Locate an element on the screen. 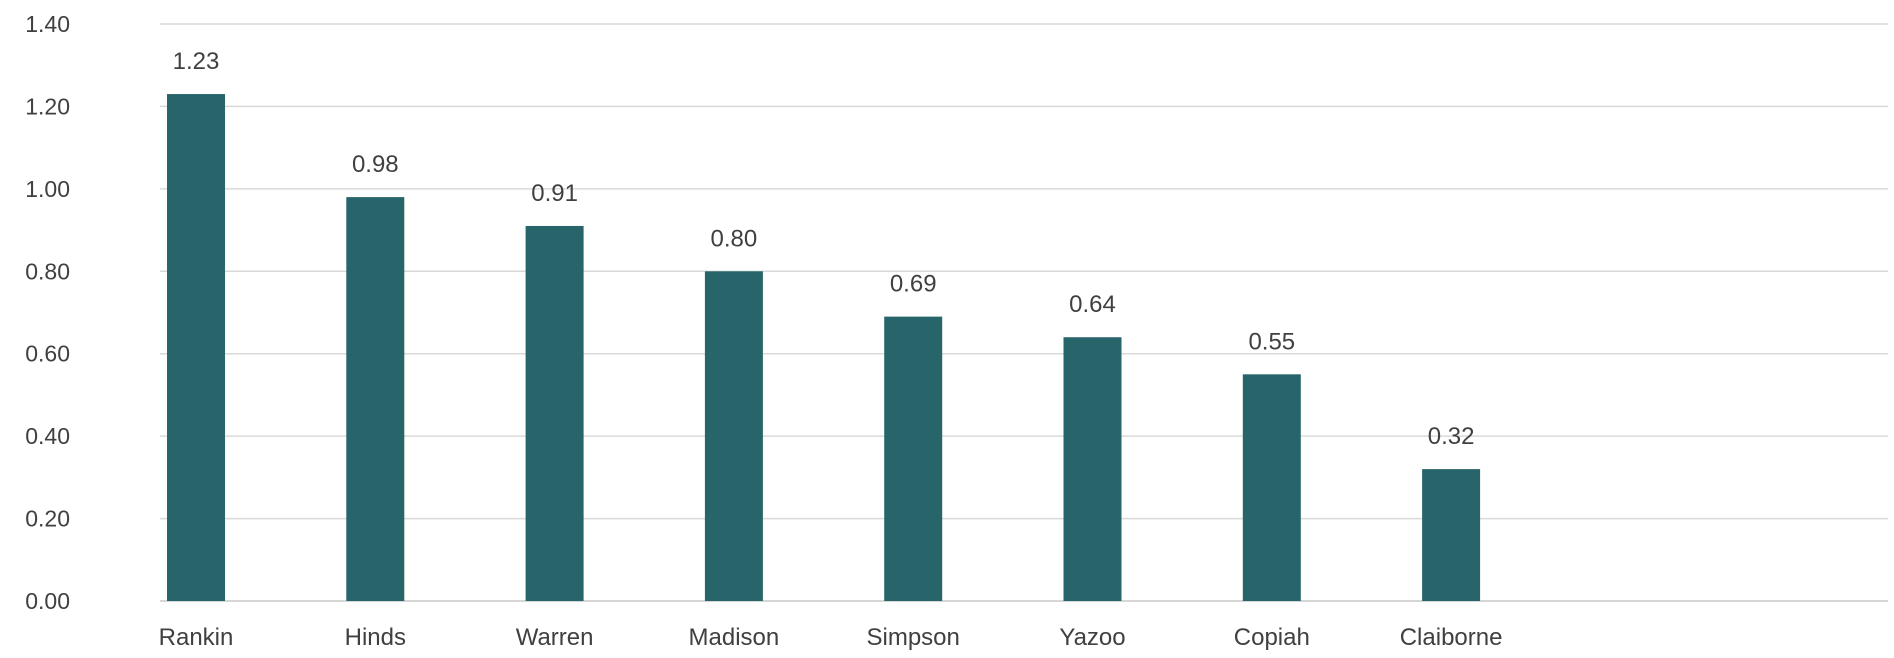 Image resolution: width=1894 pixels, height=658 pixels. category-label-simpson: Simpson is located at coordinates (913, 637).